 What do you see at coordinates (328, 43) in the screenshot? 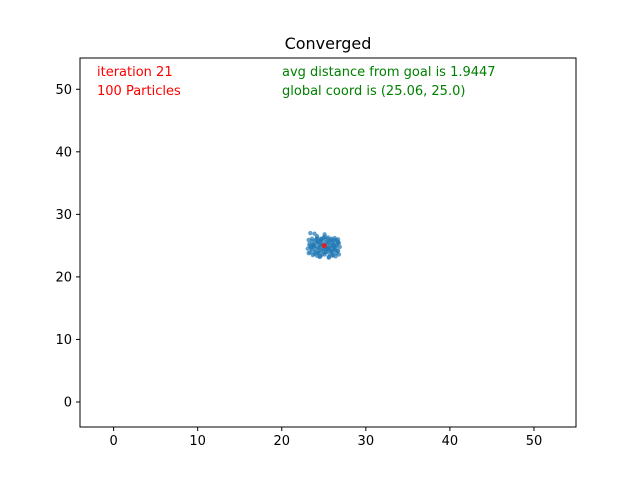
I see `chart-title: Converged` at bounding box center [328, 43].